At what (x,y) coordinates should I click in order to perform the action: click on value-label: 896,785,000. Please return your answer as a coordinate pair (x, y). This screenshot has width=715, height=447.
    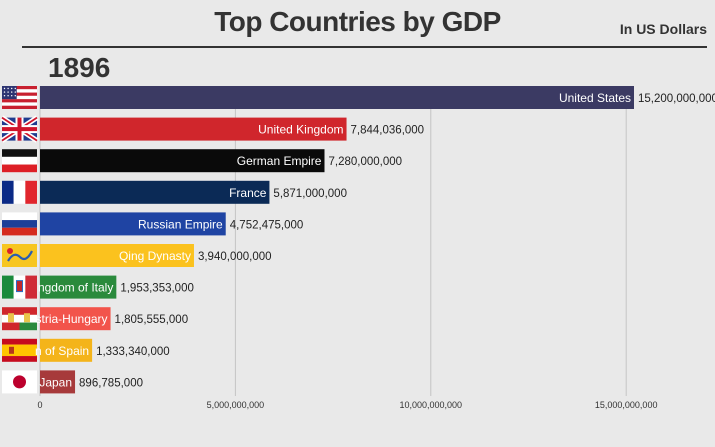
    Looking at the image, I should click on (111, 383).